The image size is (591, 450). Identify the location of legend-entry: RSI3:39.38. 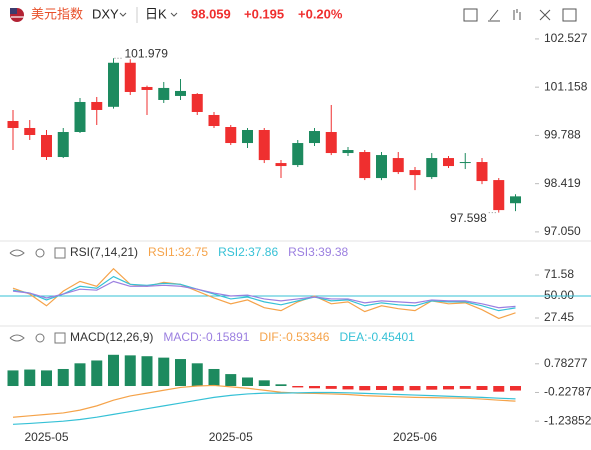
(318, 252).